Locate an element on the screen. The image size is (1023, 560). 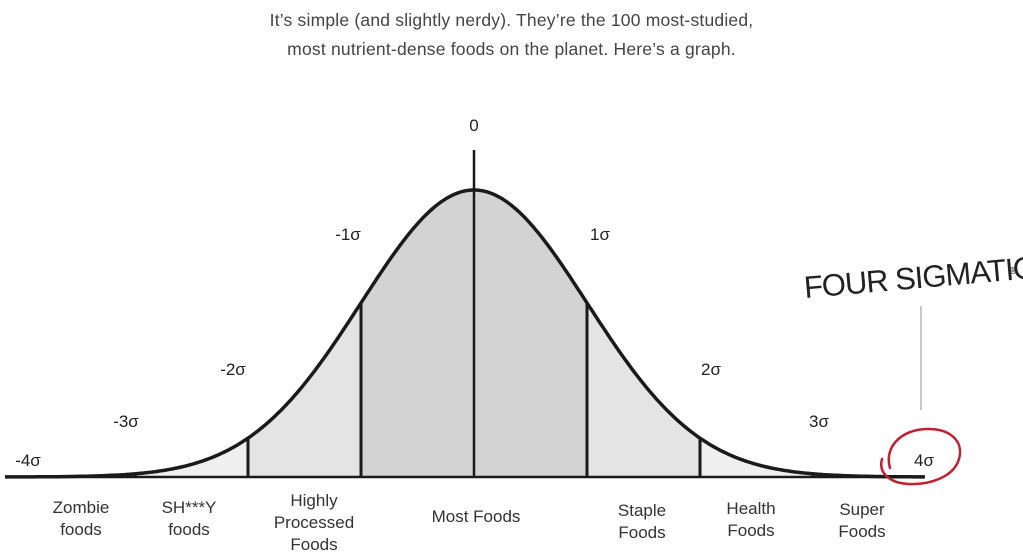
sigma-label: -4σ is located at coordinates (28, 460).